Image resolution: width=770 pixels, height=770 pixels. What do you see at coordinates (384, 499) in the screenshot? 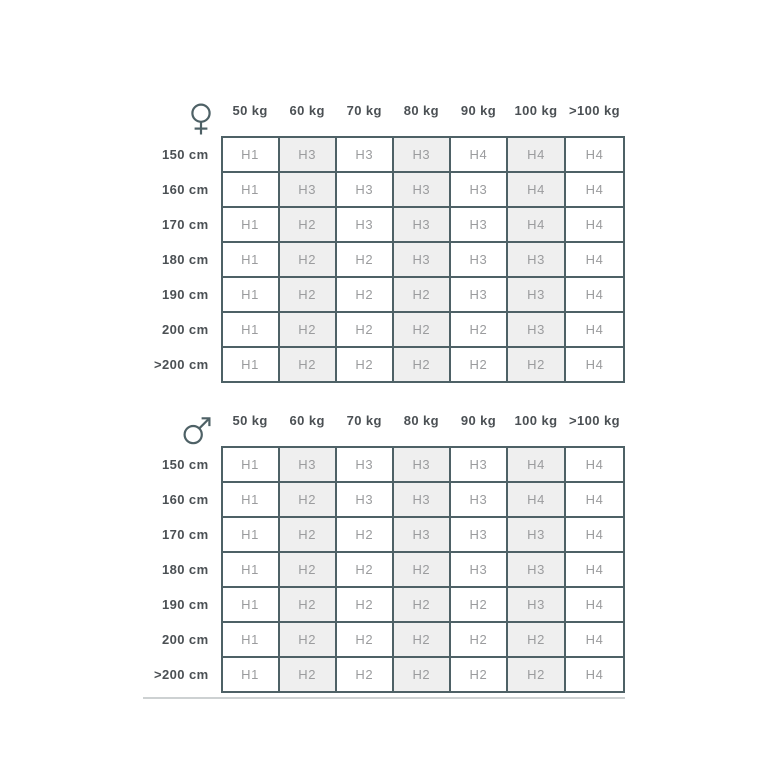
I see `table-row: 160 cm H1 H2 H3 H3 H3 H4 H4` at bounding box center [384, 499].